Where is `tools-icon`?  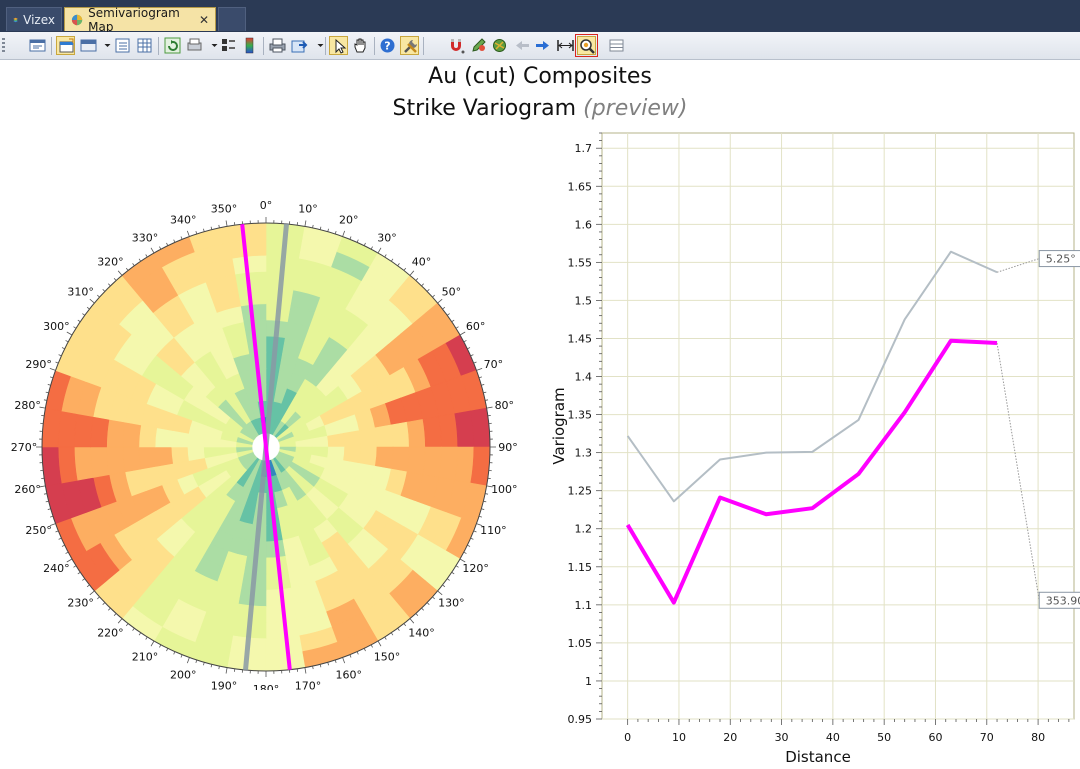 tools-icon is located at coordinates (409, 45).